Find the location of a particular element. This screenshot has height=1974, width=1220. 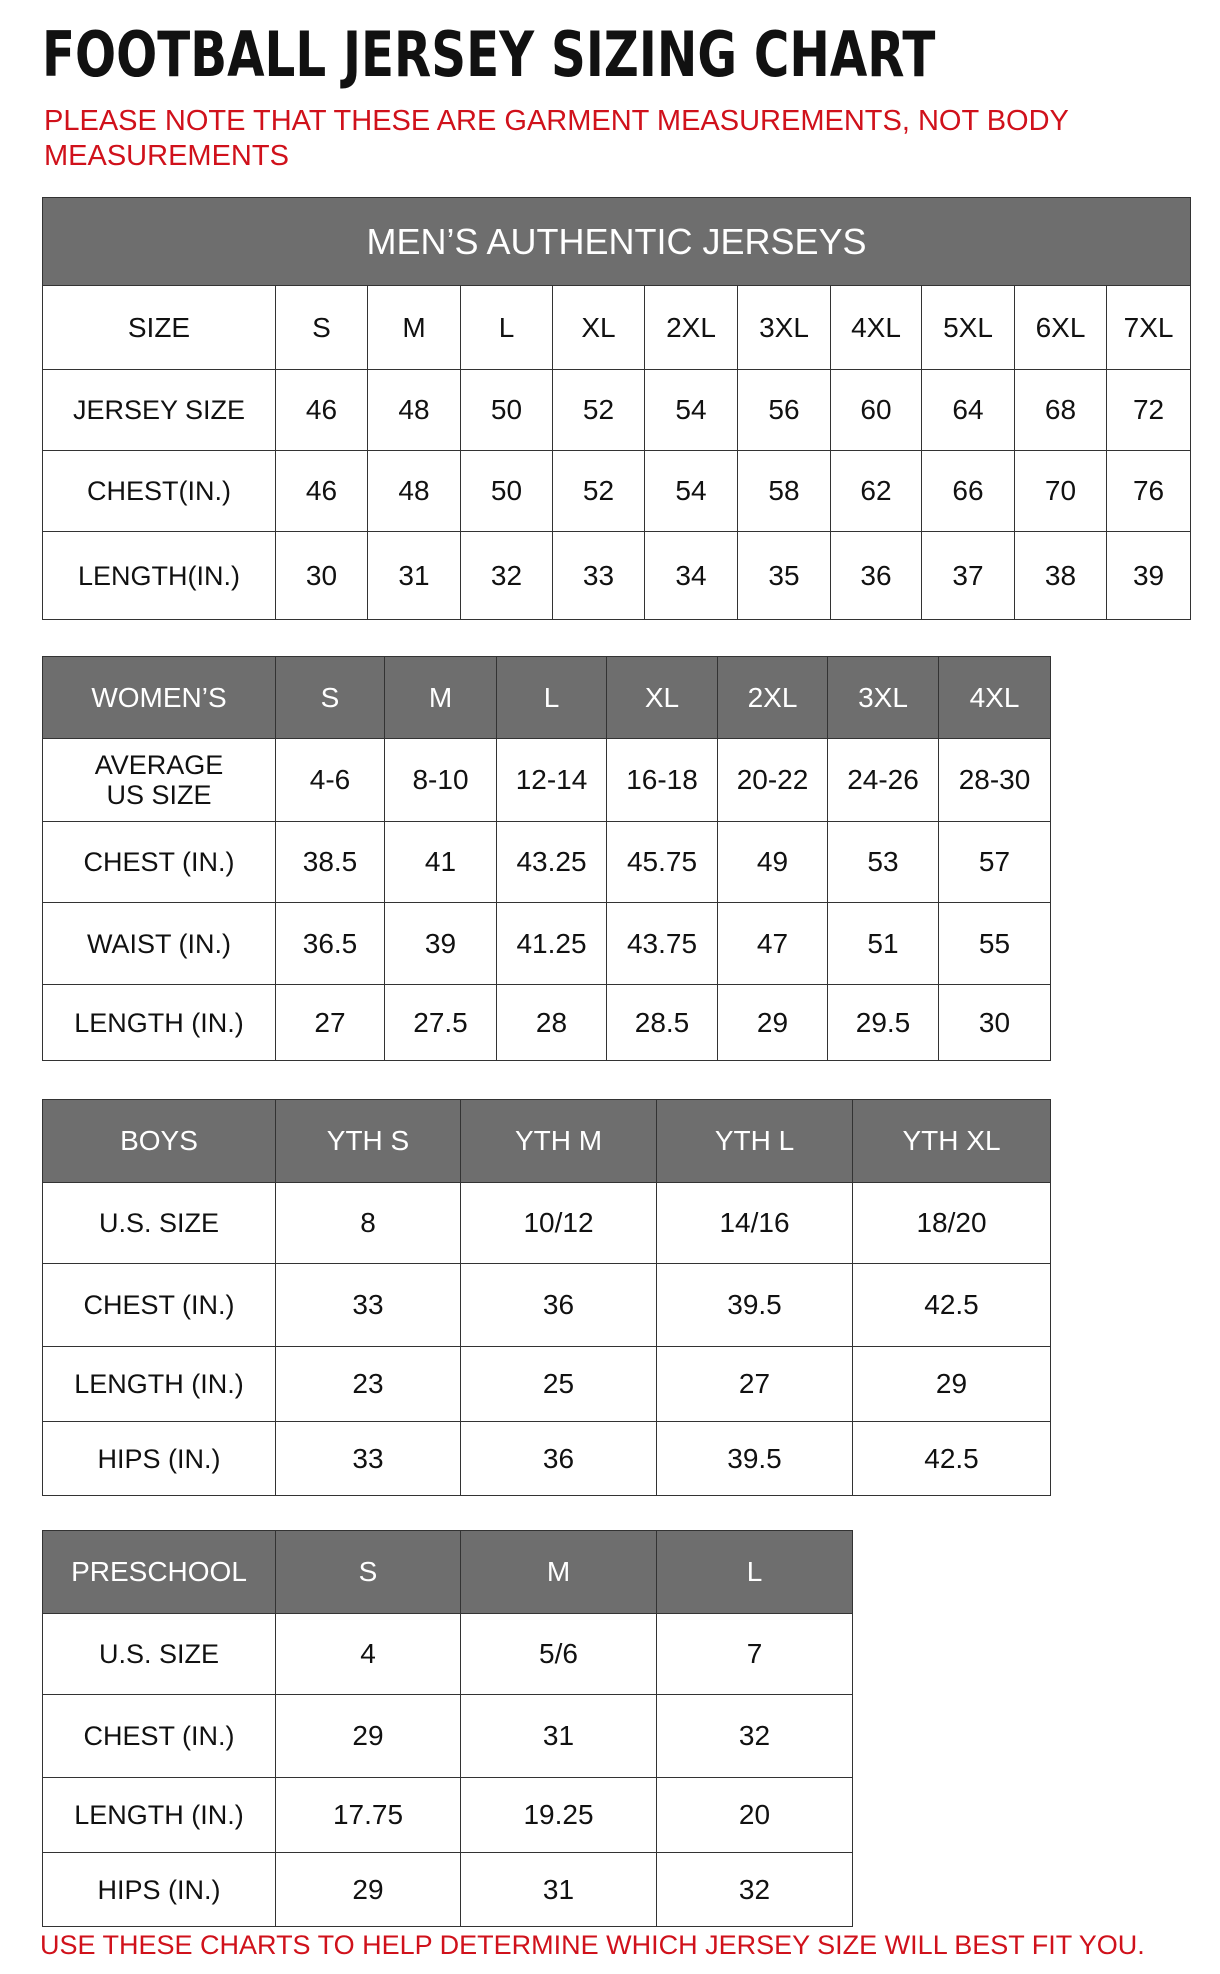

measurement-cell: 62 is located at coordinates (876, 491).